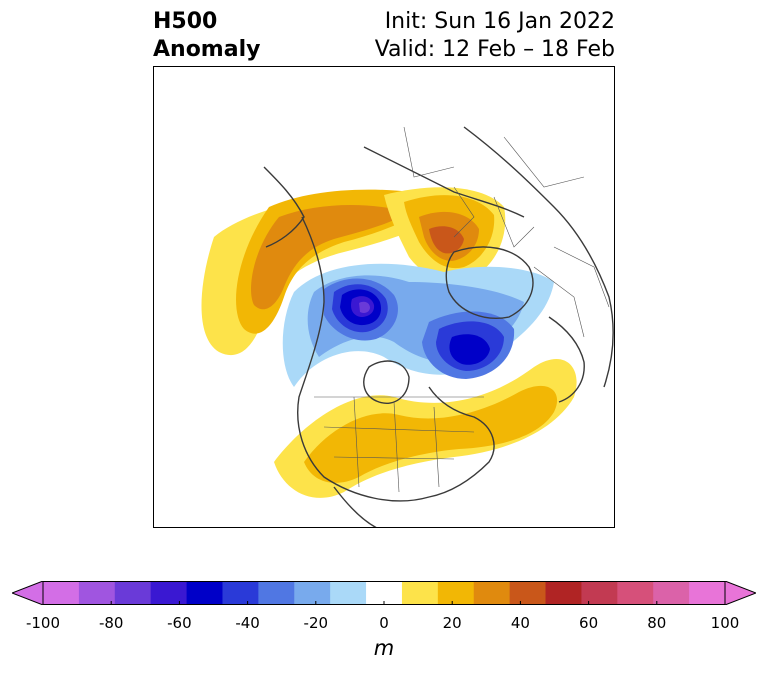 The width and height of the screenshot is (768, 673). What do you see at coordinates (499, 21) in the screenshot?
I see `init-date: Init: Sun 16 Jan 2022` at bounding box center [499, 21].